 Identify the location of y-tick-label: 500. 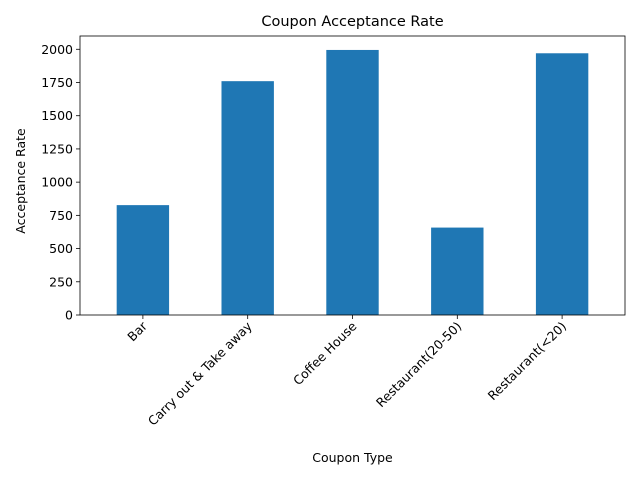
(61, 248).